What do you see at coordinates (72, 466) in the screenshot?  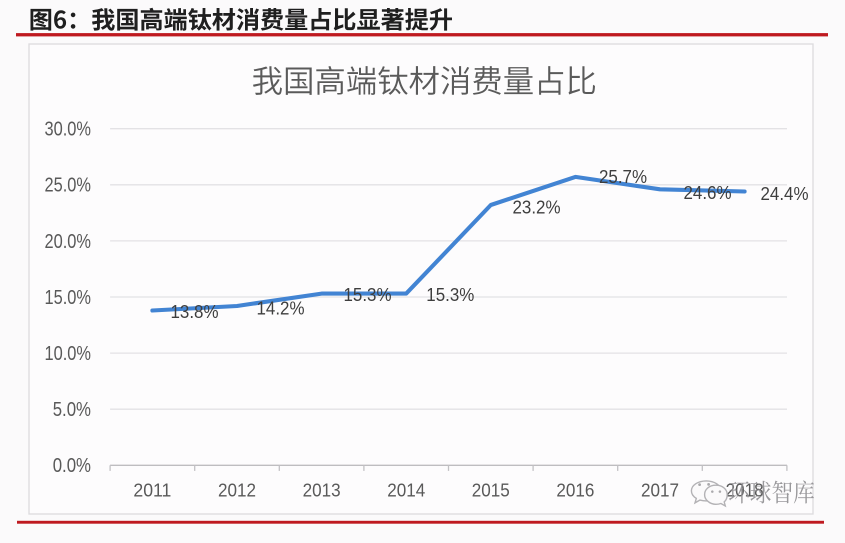 I see `svg-text: 0.0%` at bounding box center [72, 466].